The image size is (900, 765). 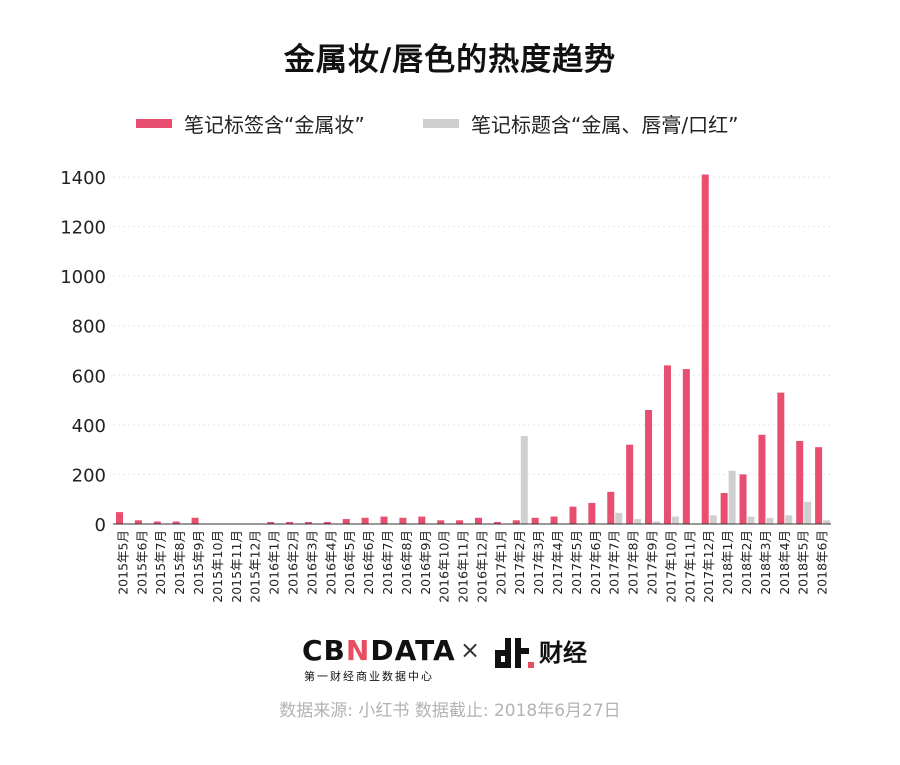 I want to click on legend-label-series2: 笔记标题含“金属、唇膏/口红”, so click(x=605, y=124).